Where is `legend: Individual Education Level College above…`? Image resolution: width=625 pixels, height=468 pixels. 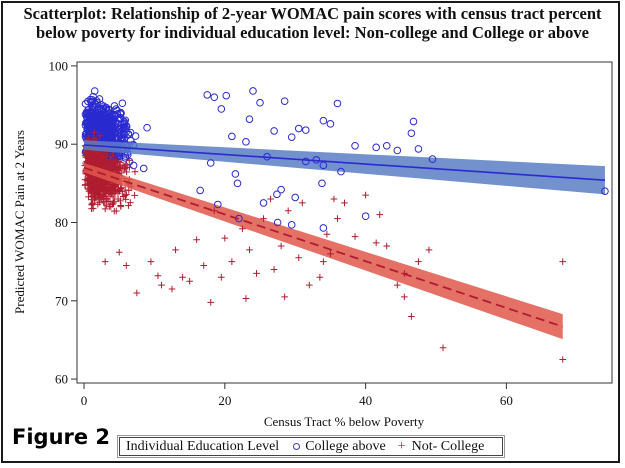
legend: Individual Education Level College above… is located at coordinates (311, 446).